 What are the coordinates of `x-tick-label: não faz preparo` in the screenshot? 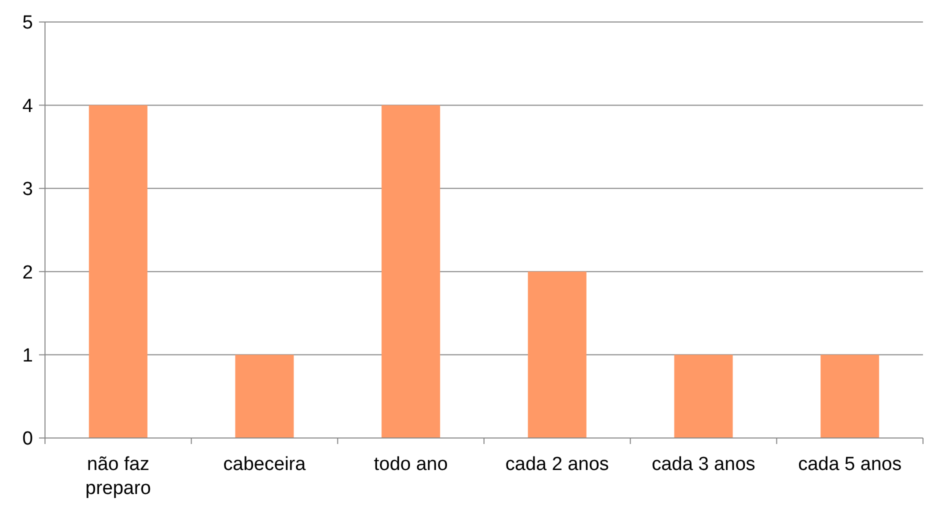 It's located at (118, 476).